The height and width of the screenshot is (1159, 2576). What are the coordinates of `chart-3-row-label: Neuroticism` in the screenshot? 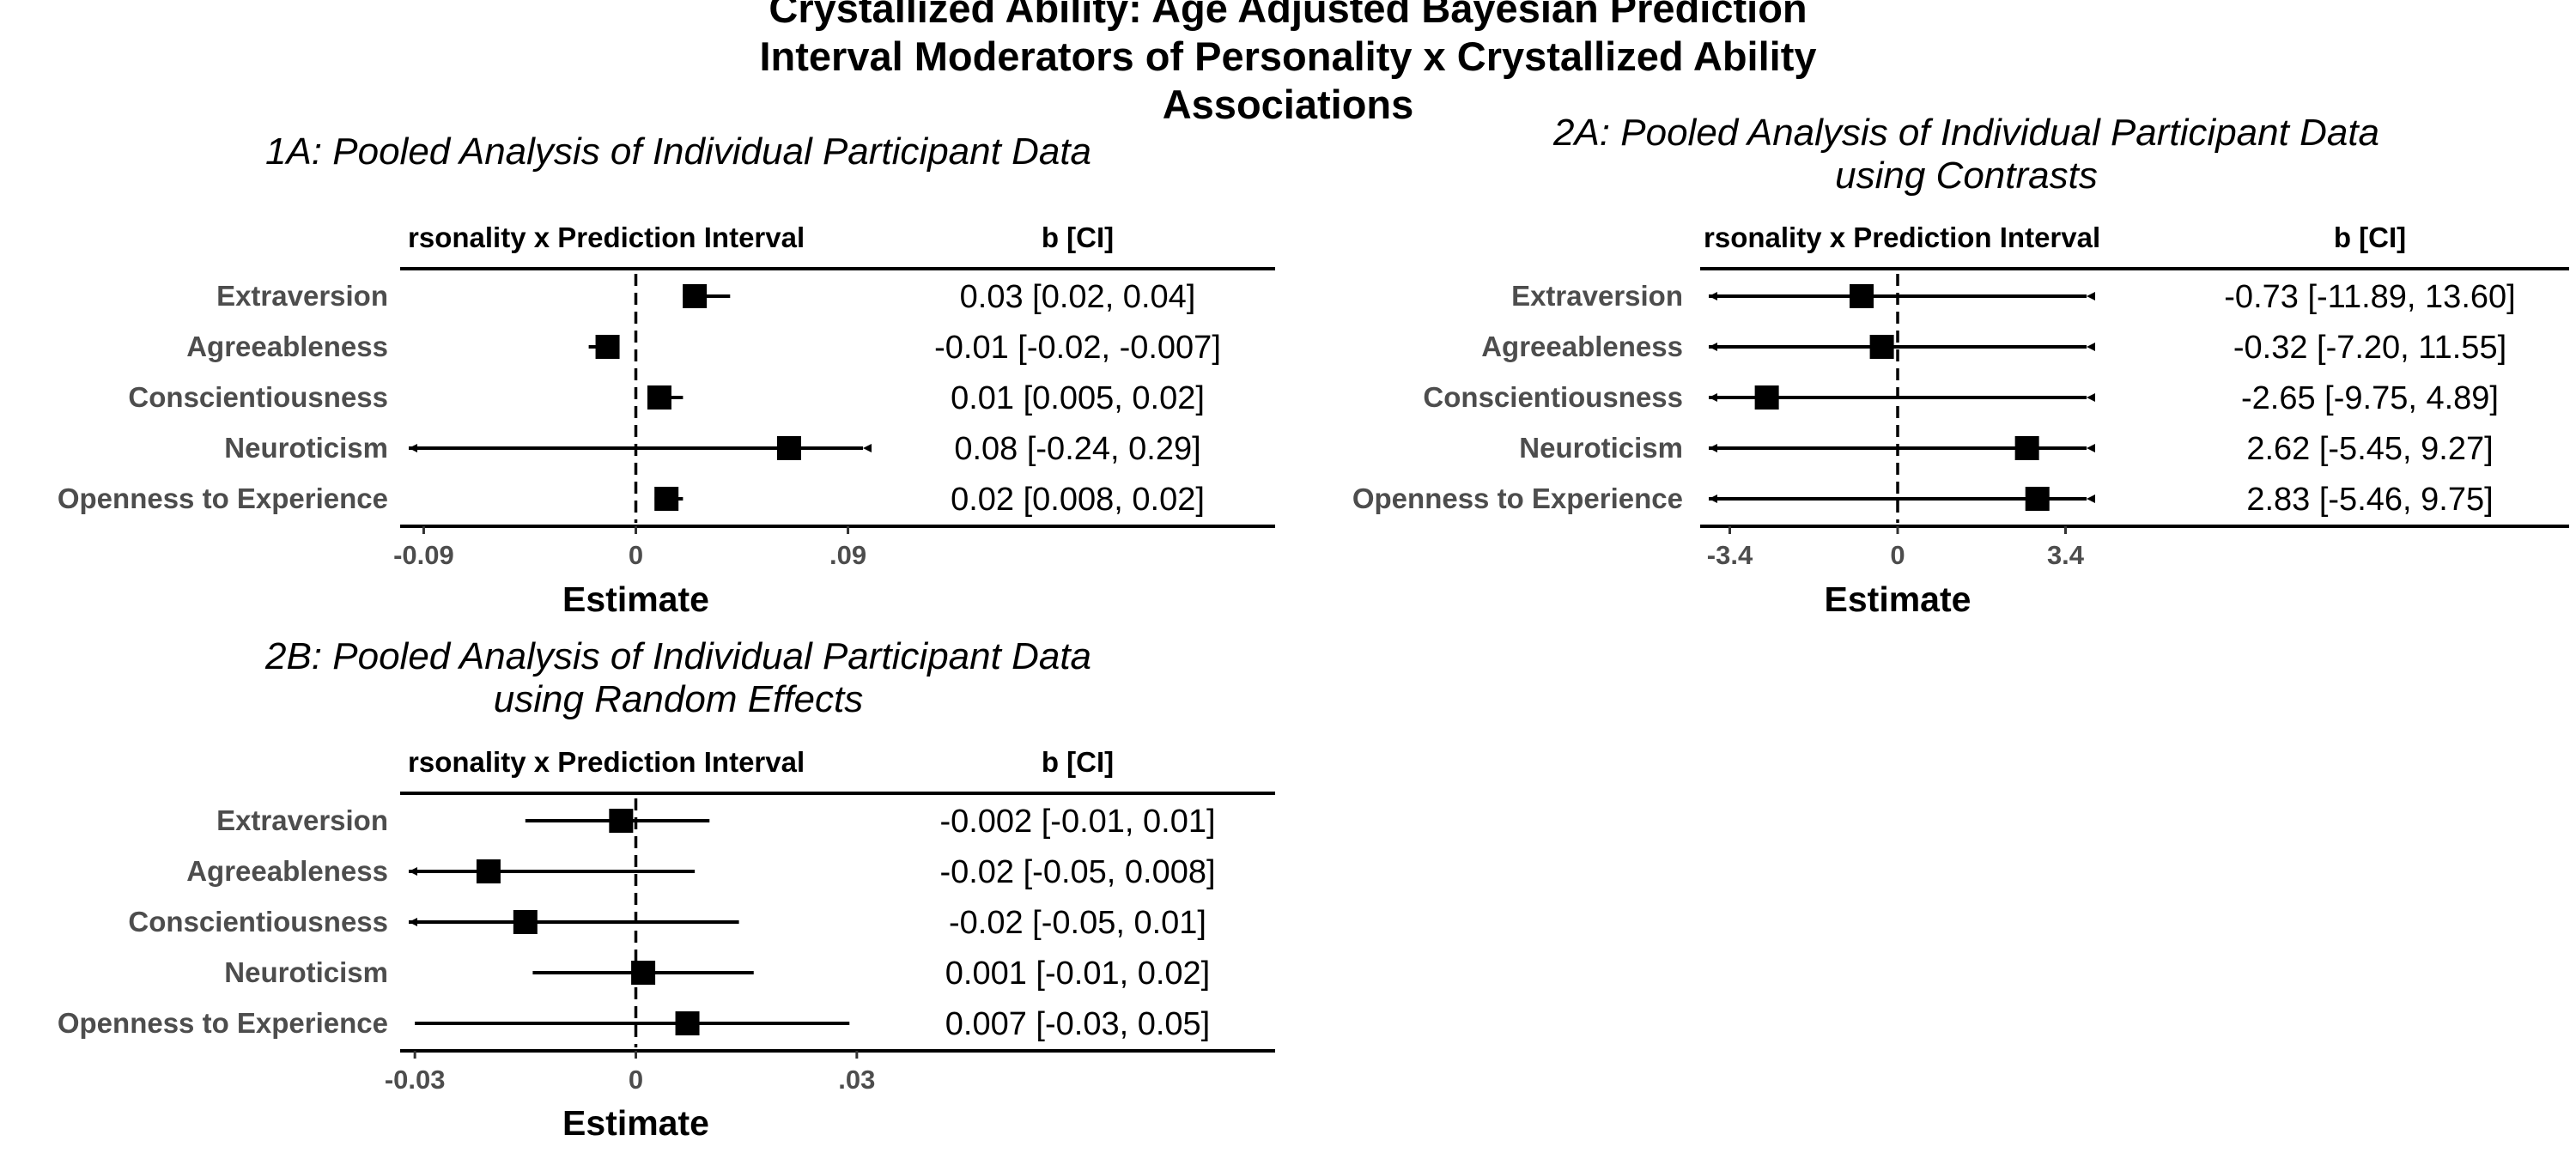 It's located at (306, 972).